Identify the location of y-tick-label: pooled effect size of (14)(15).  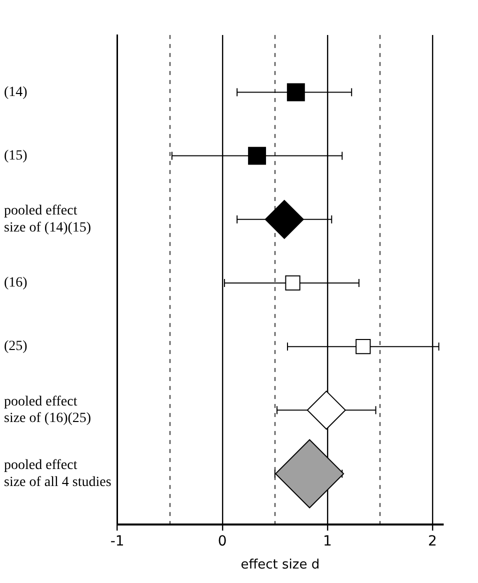
(48, 220).